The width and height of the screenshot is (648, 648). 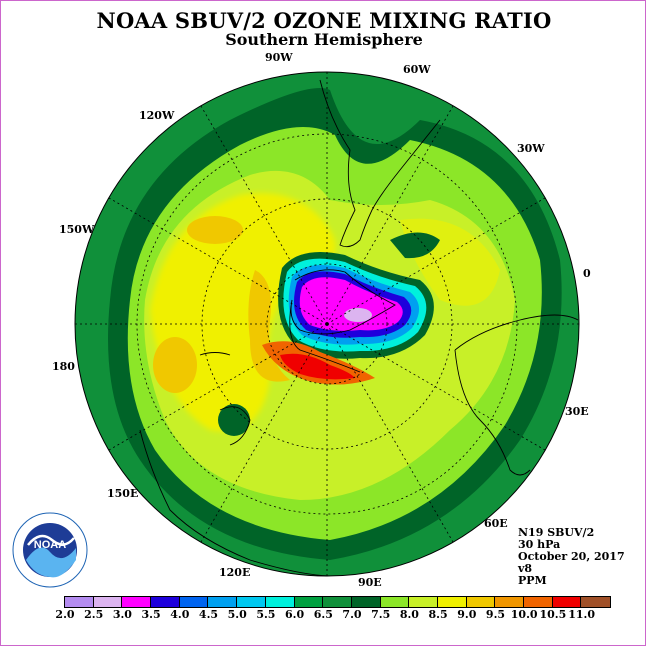 What do you see at coordinates (324, 39) in the screenshot?
I see `map-subtitle: Southern Hemisphere` at bounding box center [324, 39].